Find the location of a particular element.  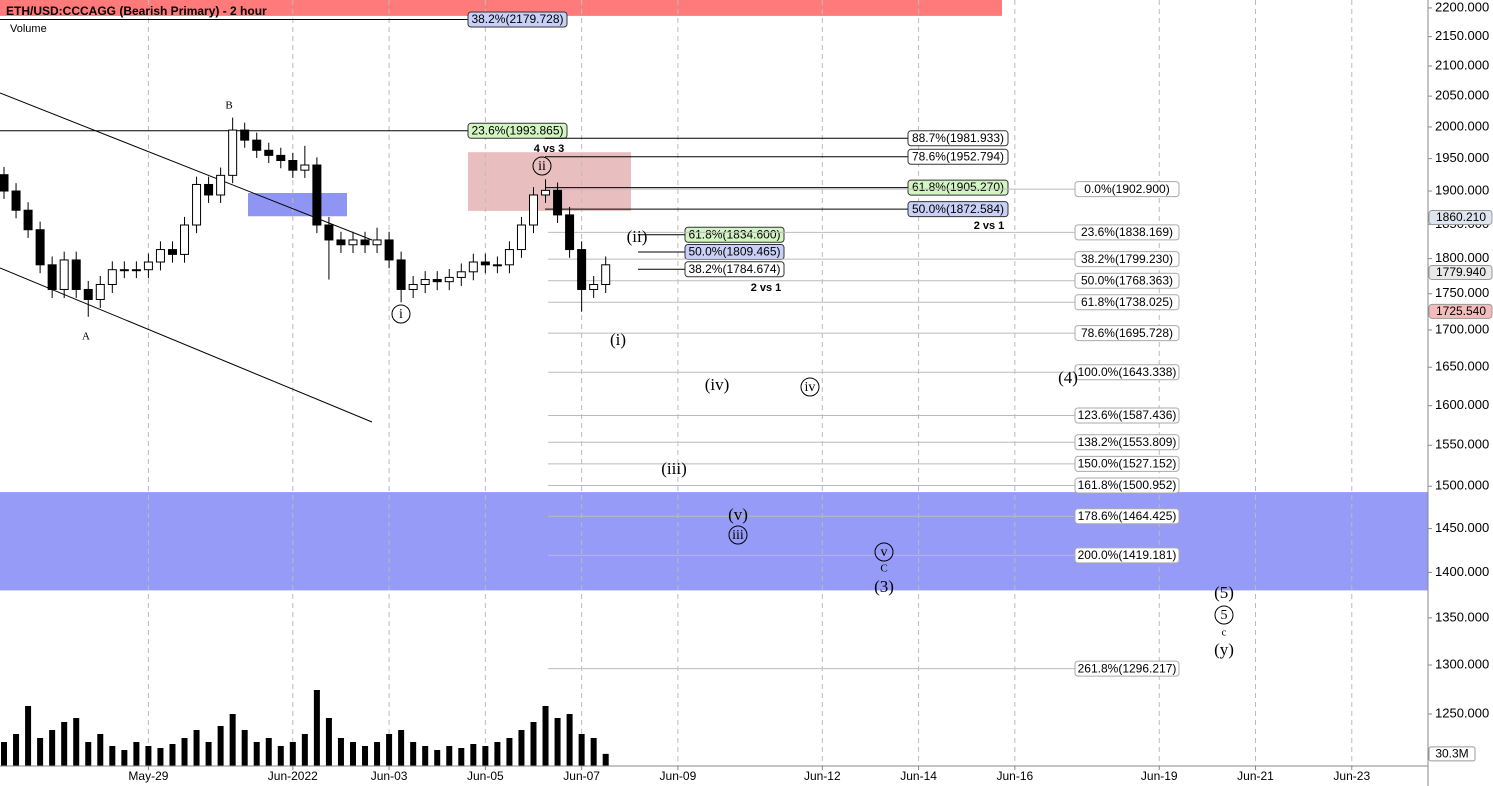

price-tag-label: 1779.940 is located at coordinates (1461, 272).